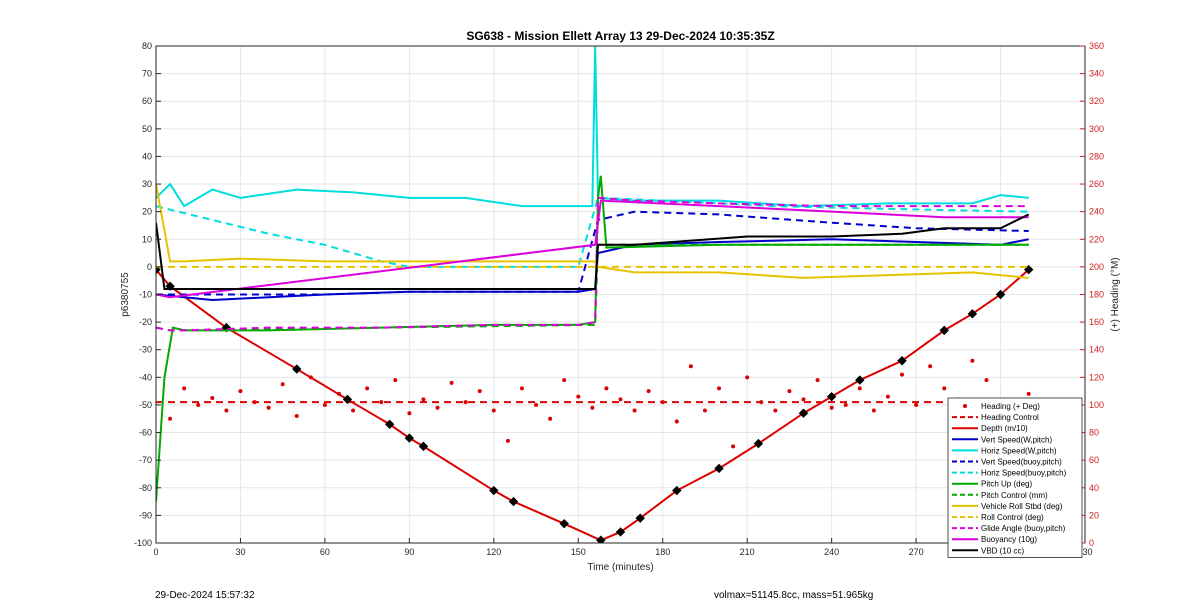 The width and height of the screenshot is (1200, 611). I want to click on legend-label: Pitch Up (deg), so click(1006, 484).